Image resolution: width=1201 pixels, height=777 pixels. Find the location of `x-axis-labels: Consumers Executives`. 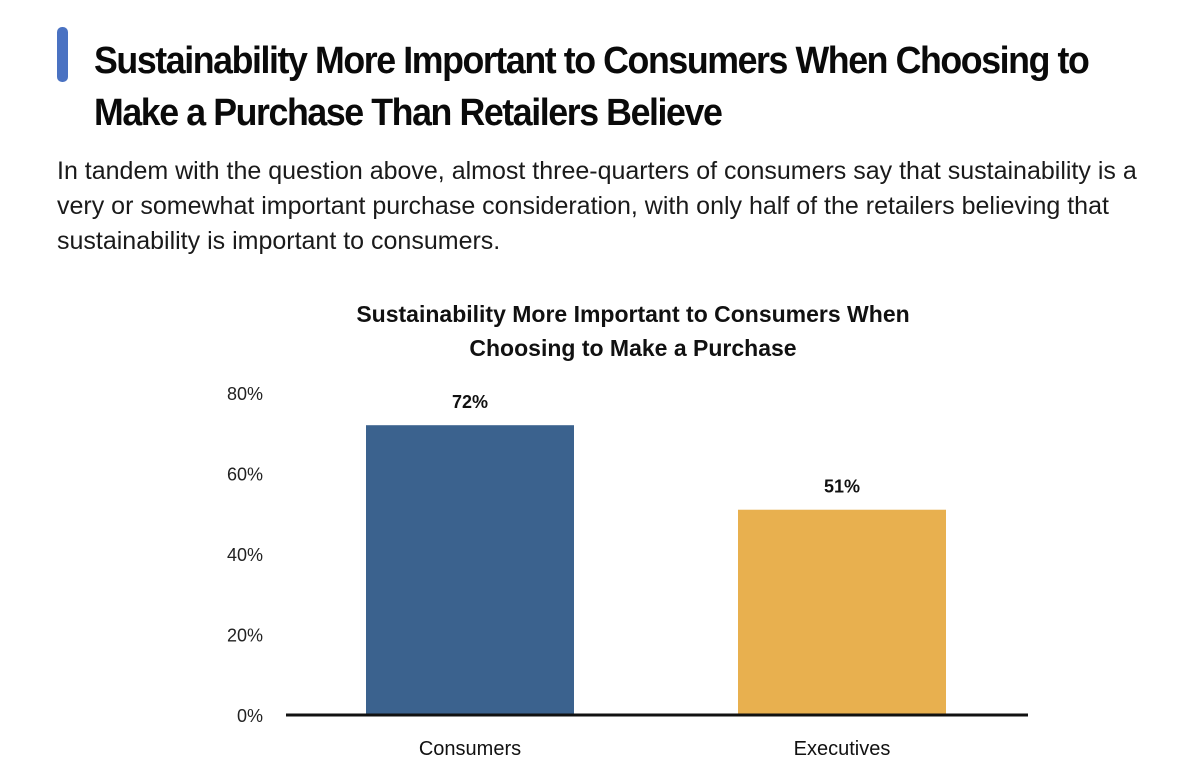

x-axis-labels: Consumers Executives is located at coordinates (654, 749).